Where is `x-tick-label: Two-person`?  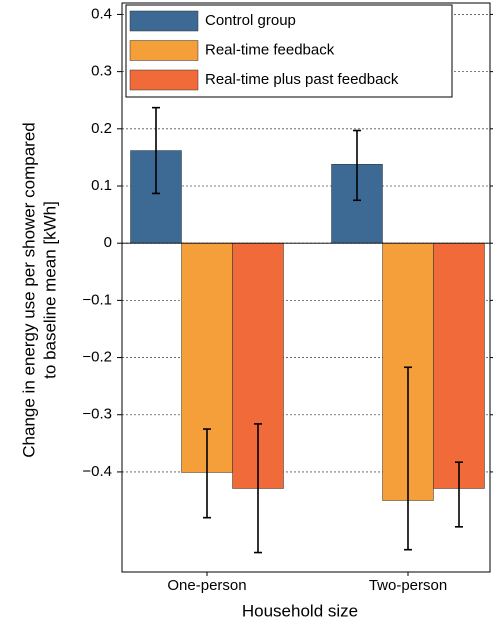
x-tick-label: Two-person is located at coordinates (408, 585).